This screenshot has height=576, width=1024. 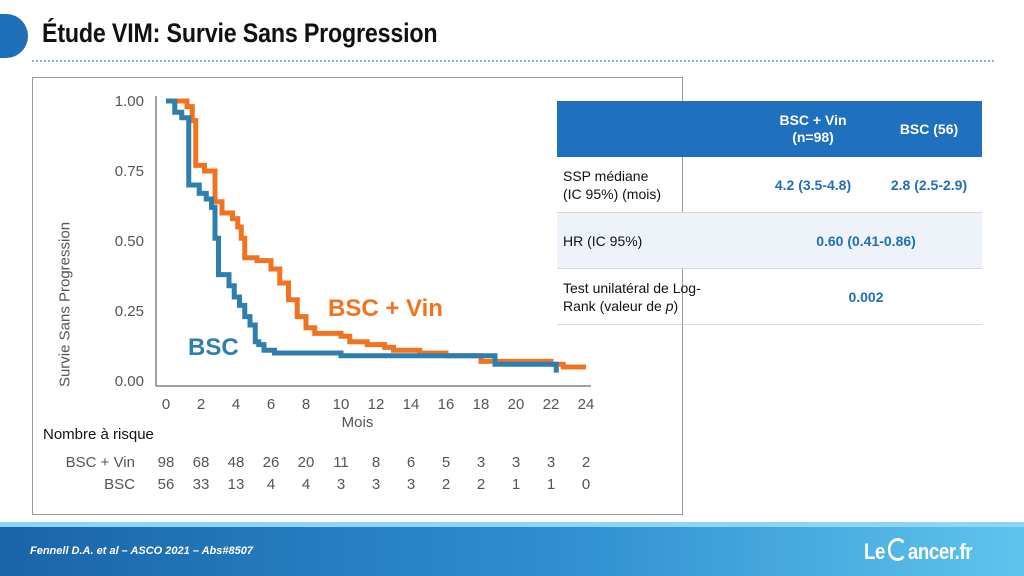 I want to click on median-pfs-bsc-vin: 4.2 (3.5-4.8), so click(x=813, y=185).